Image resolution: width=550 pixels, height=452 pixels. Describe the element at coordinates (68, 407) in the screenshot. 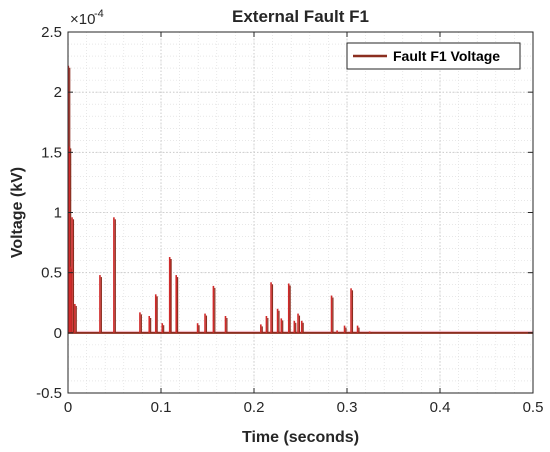

I see `x-tick-label: 0` at that location.